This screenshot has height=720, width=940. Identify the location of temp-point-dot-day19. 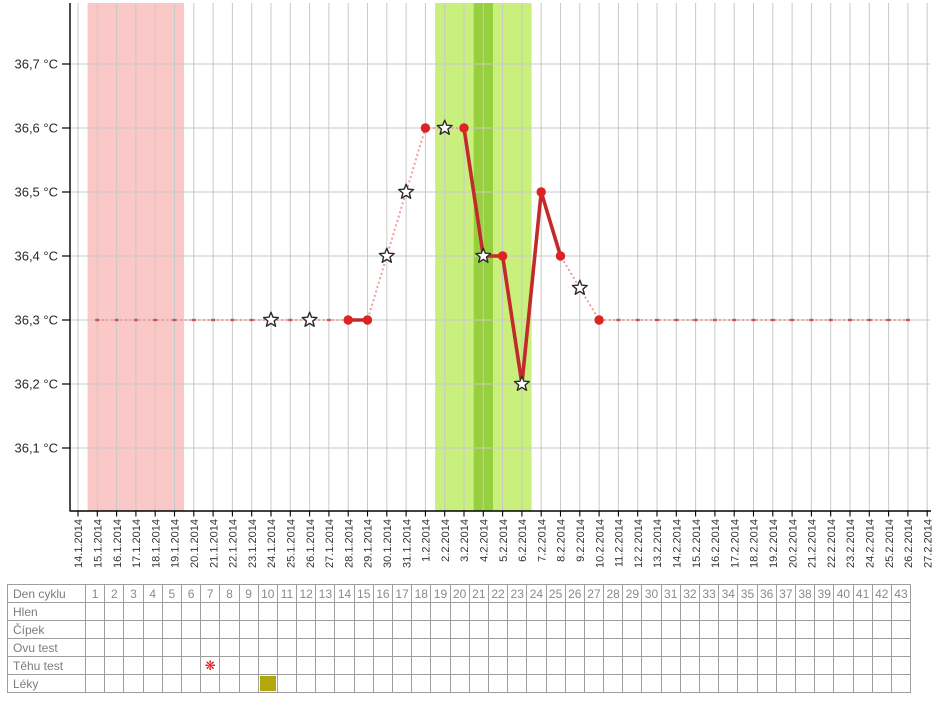
(425, 128).